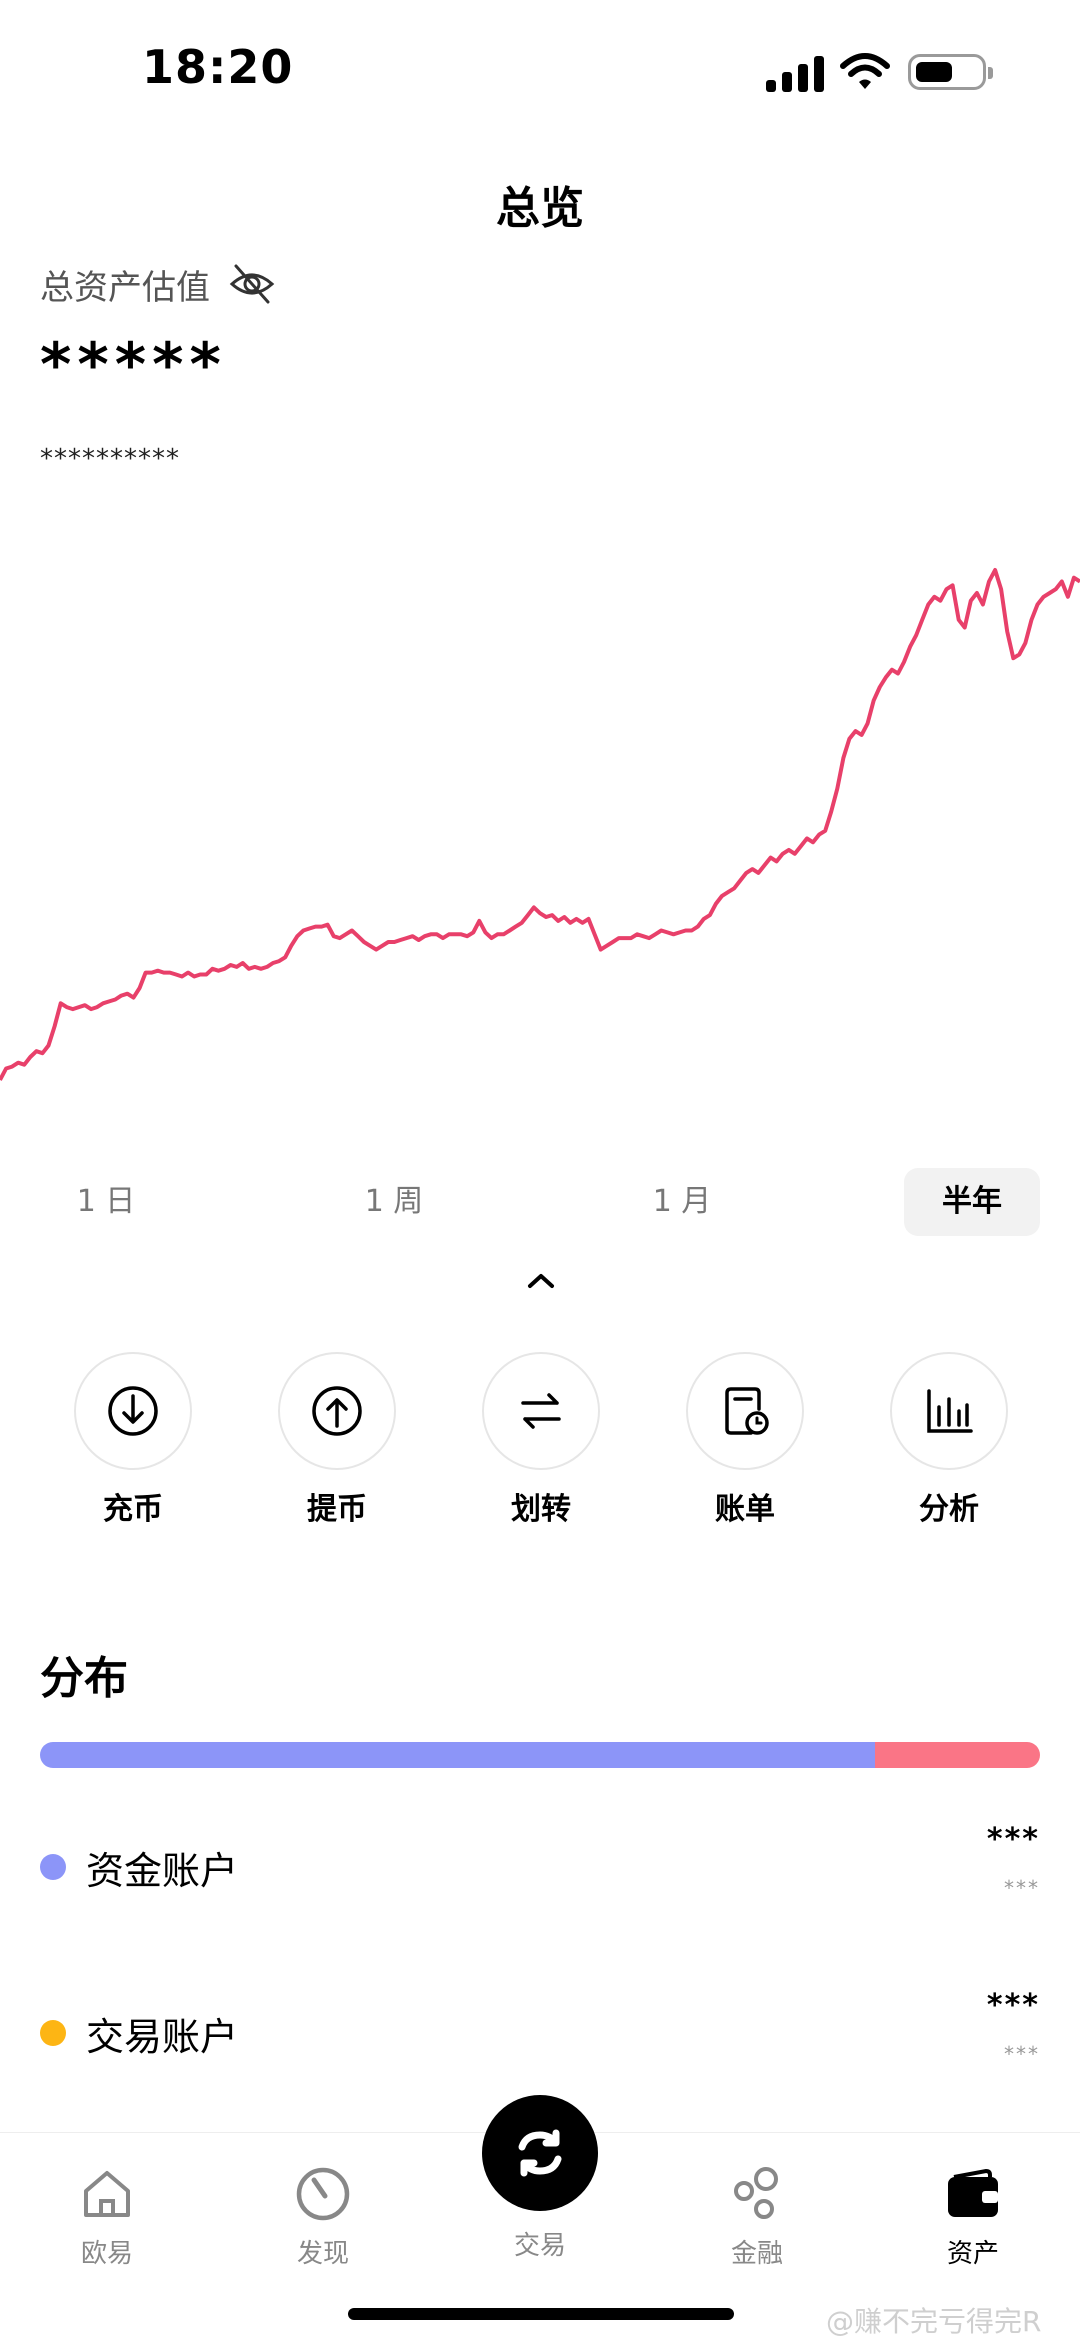 The image size is (1080, 2342). What do you see at coordinates (133, 1411) in the screenshot?
I see `deposit-icon` at bounding box center [133, 1411].